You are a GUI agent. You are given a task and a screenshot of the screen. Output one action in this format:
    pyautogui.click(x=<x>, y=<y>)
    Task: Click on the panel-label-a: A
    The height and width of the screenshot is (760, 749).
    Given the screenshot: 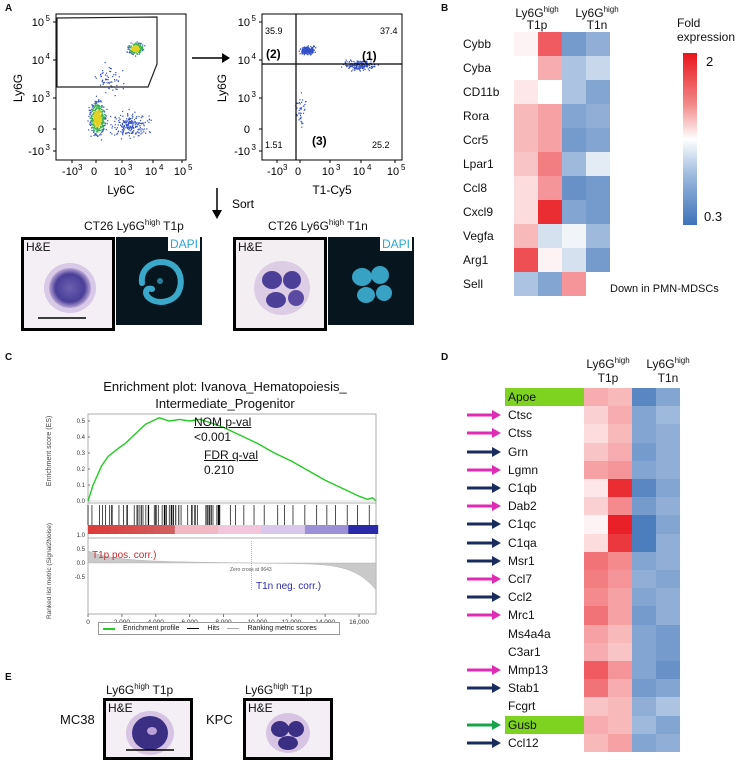 What is the action you would take?
    pyautogui.click(x=9, y=8)
    